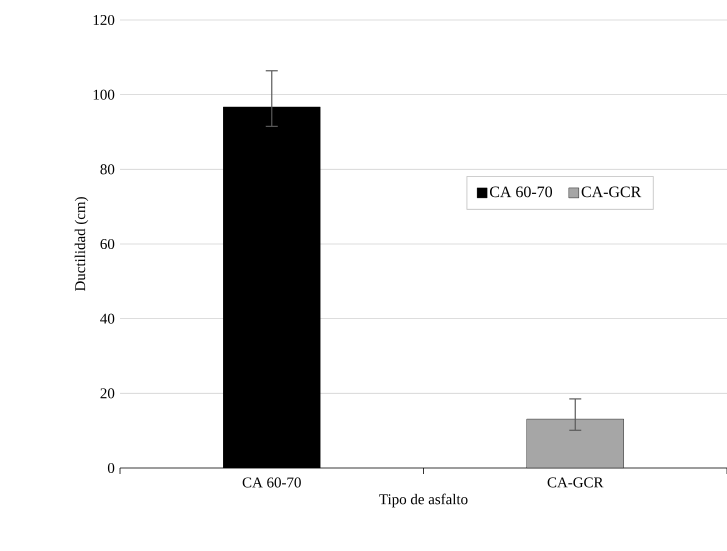 The height and width of the screenshot is (551, 727). What do you see at coordinates (107, 244) in the screenshot?
I see `y-tick-label: 60` at bounding box center [107, 244].